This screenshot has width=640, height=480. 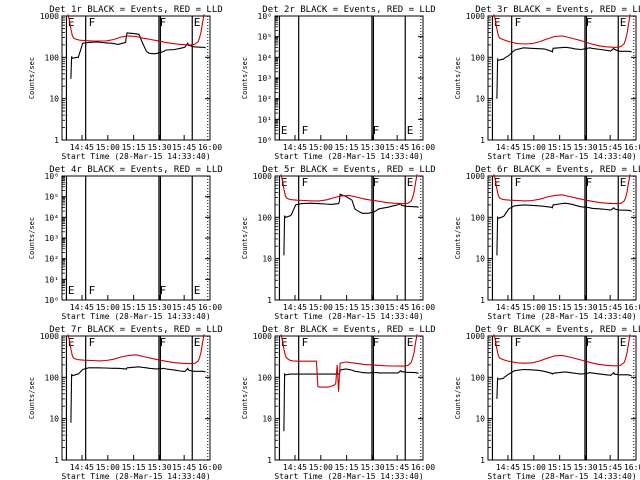 What do you see at coordinates (348, 10) in the screenshot?
I see `chart-title: Det 2r BLACK = Events, RED = LLD` at bounding box center [348, 10].